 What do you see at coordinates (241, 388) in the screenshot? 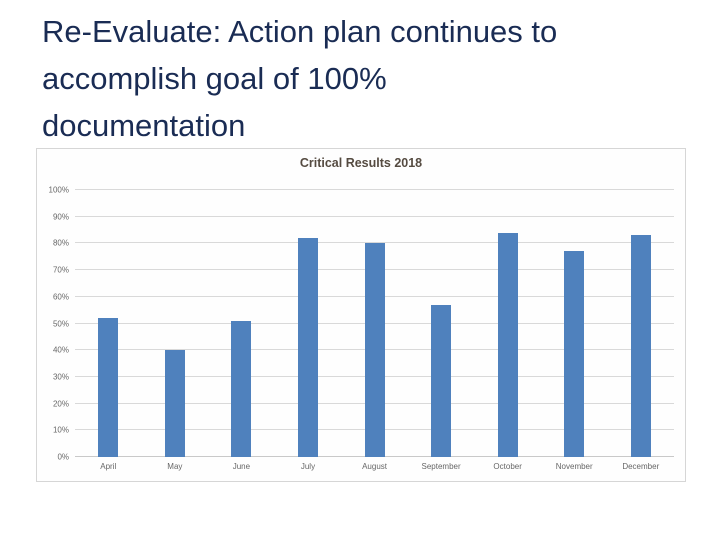
I see `bar-june` at bounding box center [241, 388].